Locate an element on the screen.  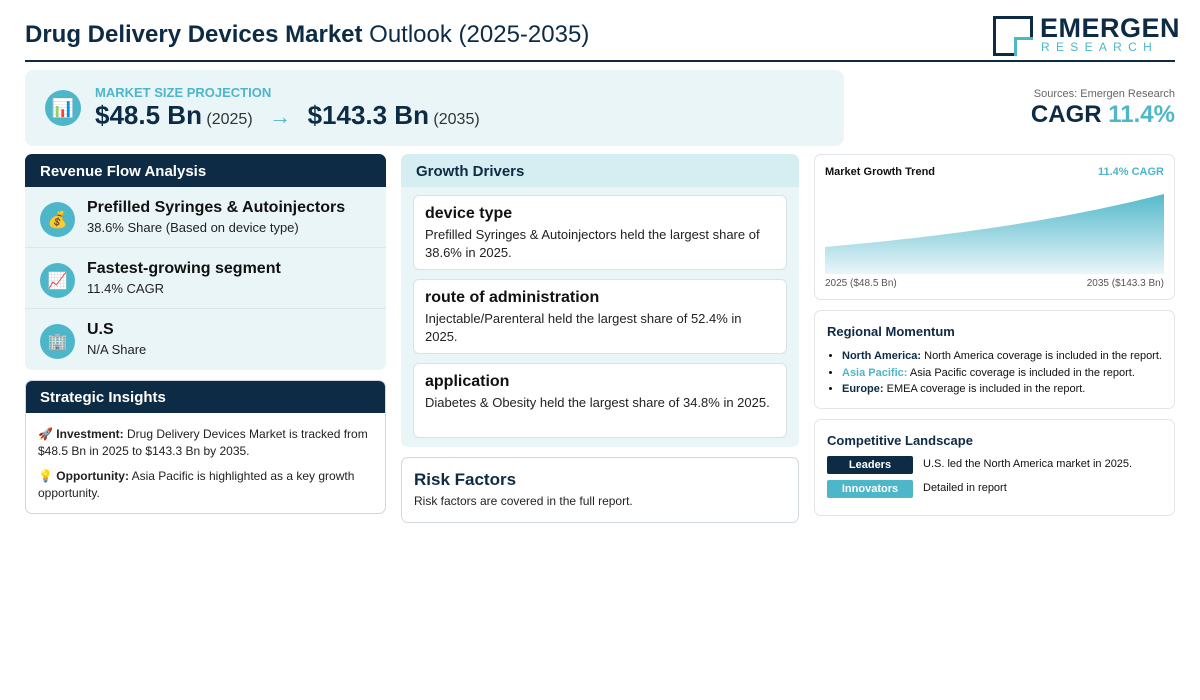
money-bag-icon: 💰 is located at coordinates (57, 219).